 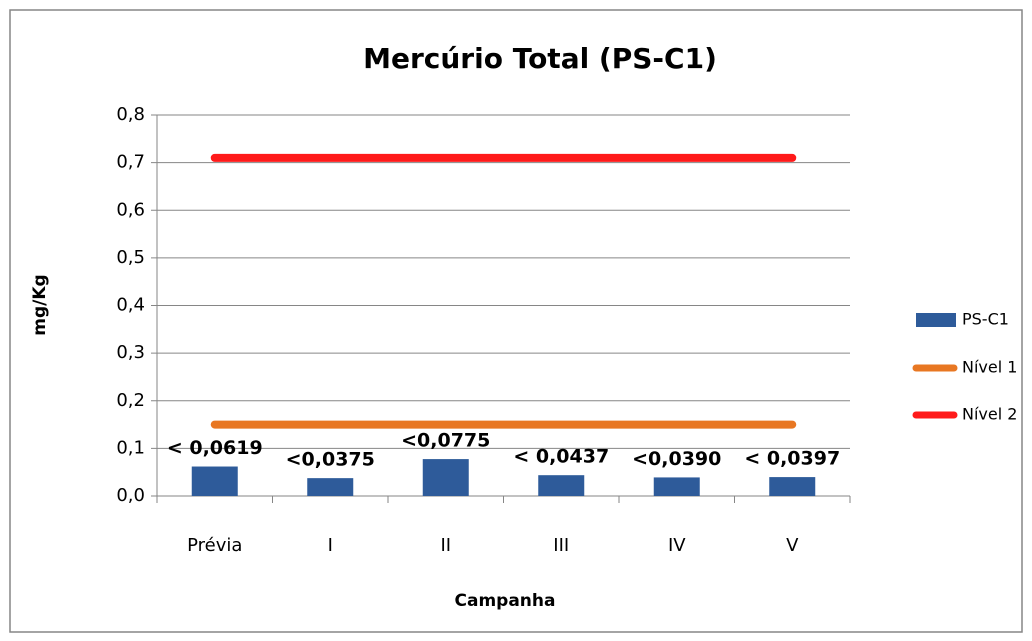 What do you see at coordinates (936, 320) in the screenshot?
I see `legend-swatch` at bounding box center [936, 320].